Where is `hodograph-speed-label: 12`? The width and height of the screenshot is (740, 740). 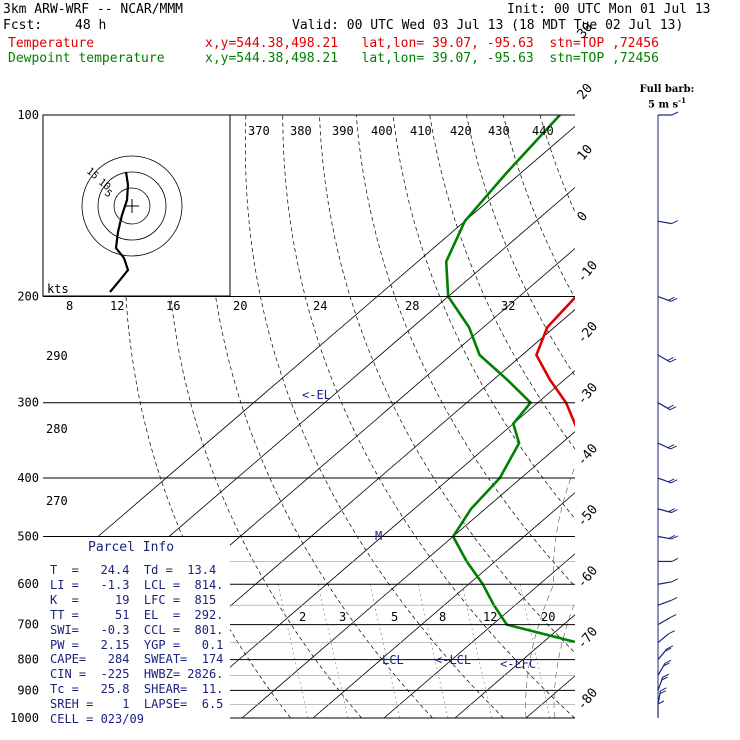 hodograph-speed-label: 12 is located at coordinates (117, 306).